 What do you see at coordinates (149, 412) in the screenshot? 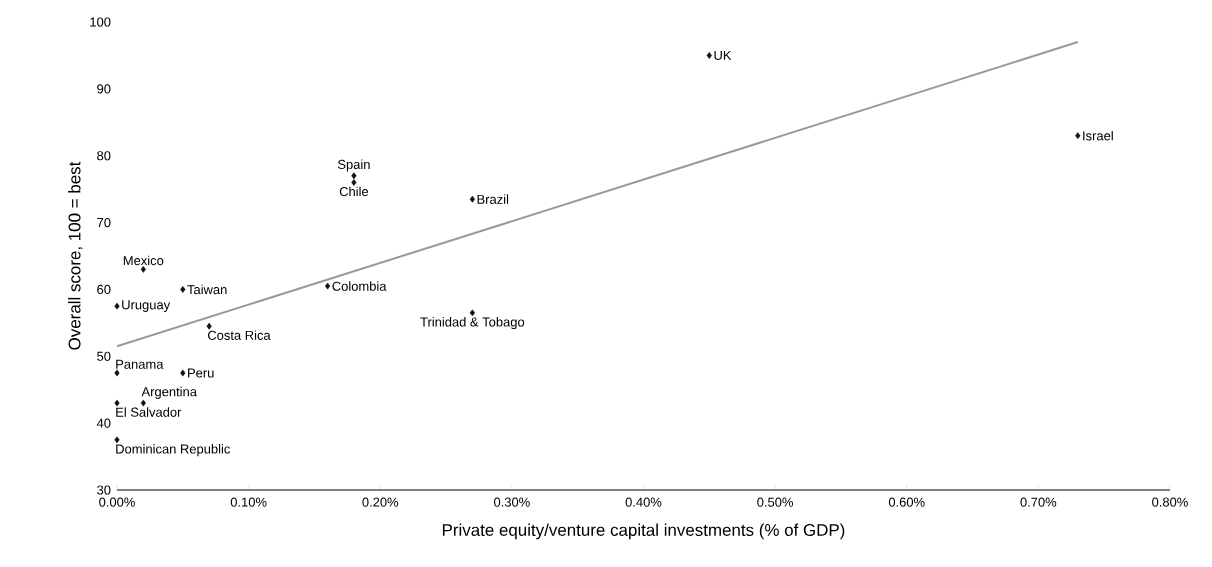
I see `annotation: El Salvador` at bounding box center [149, 412].